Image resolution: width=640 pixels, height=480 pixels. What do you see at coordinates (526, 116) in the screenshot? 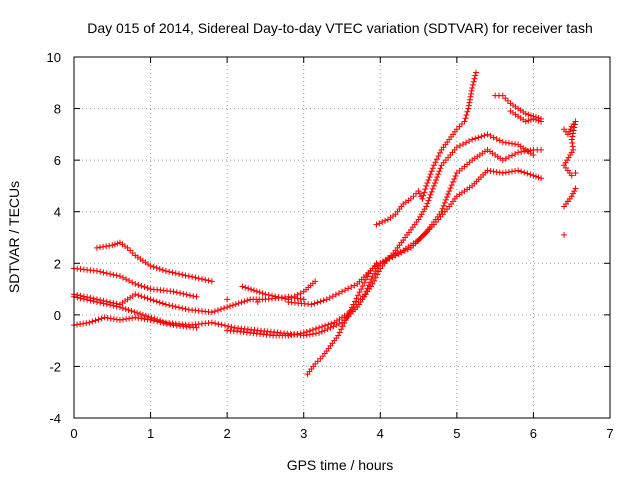
I see `series-trace-i` at bounding box center [526, 116].